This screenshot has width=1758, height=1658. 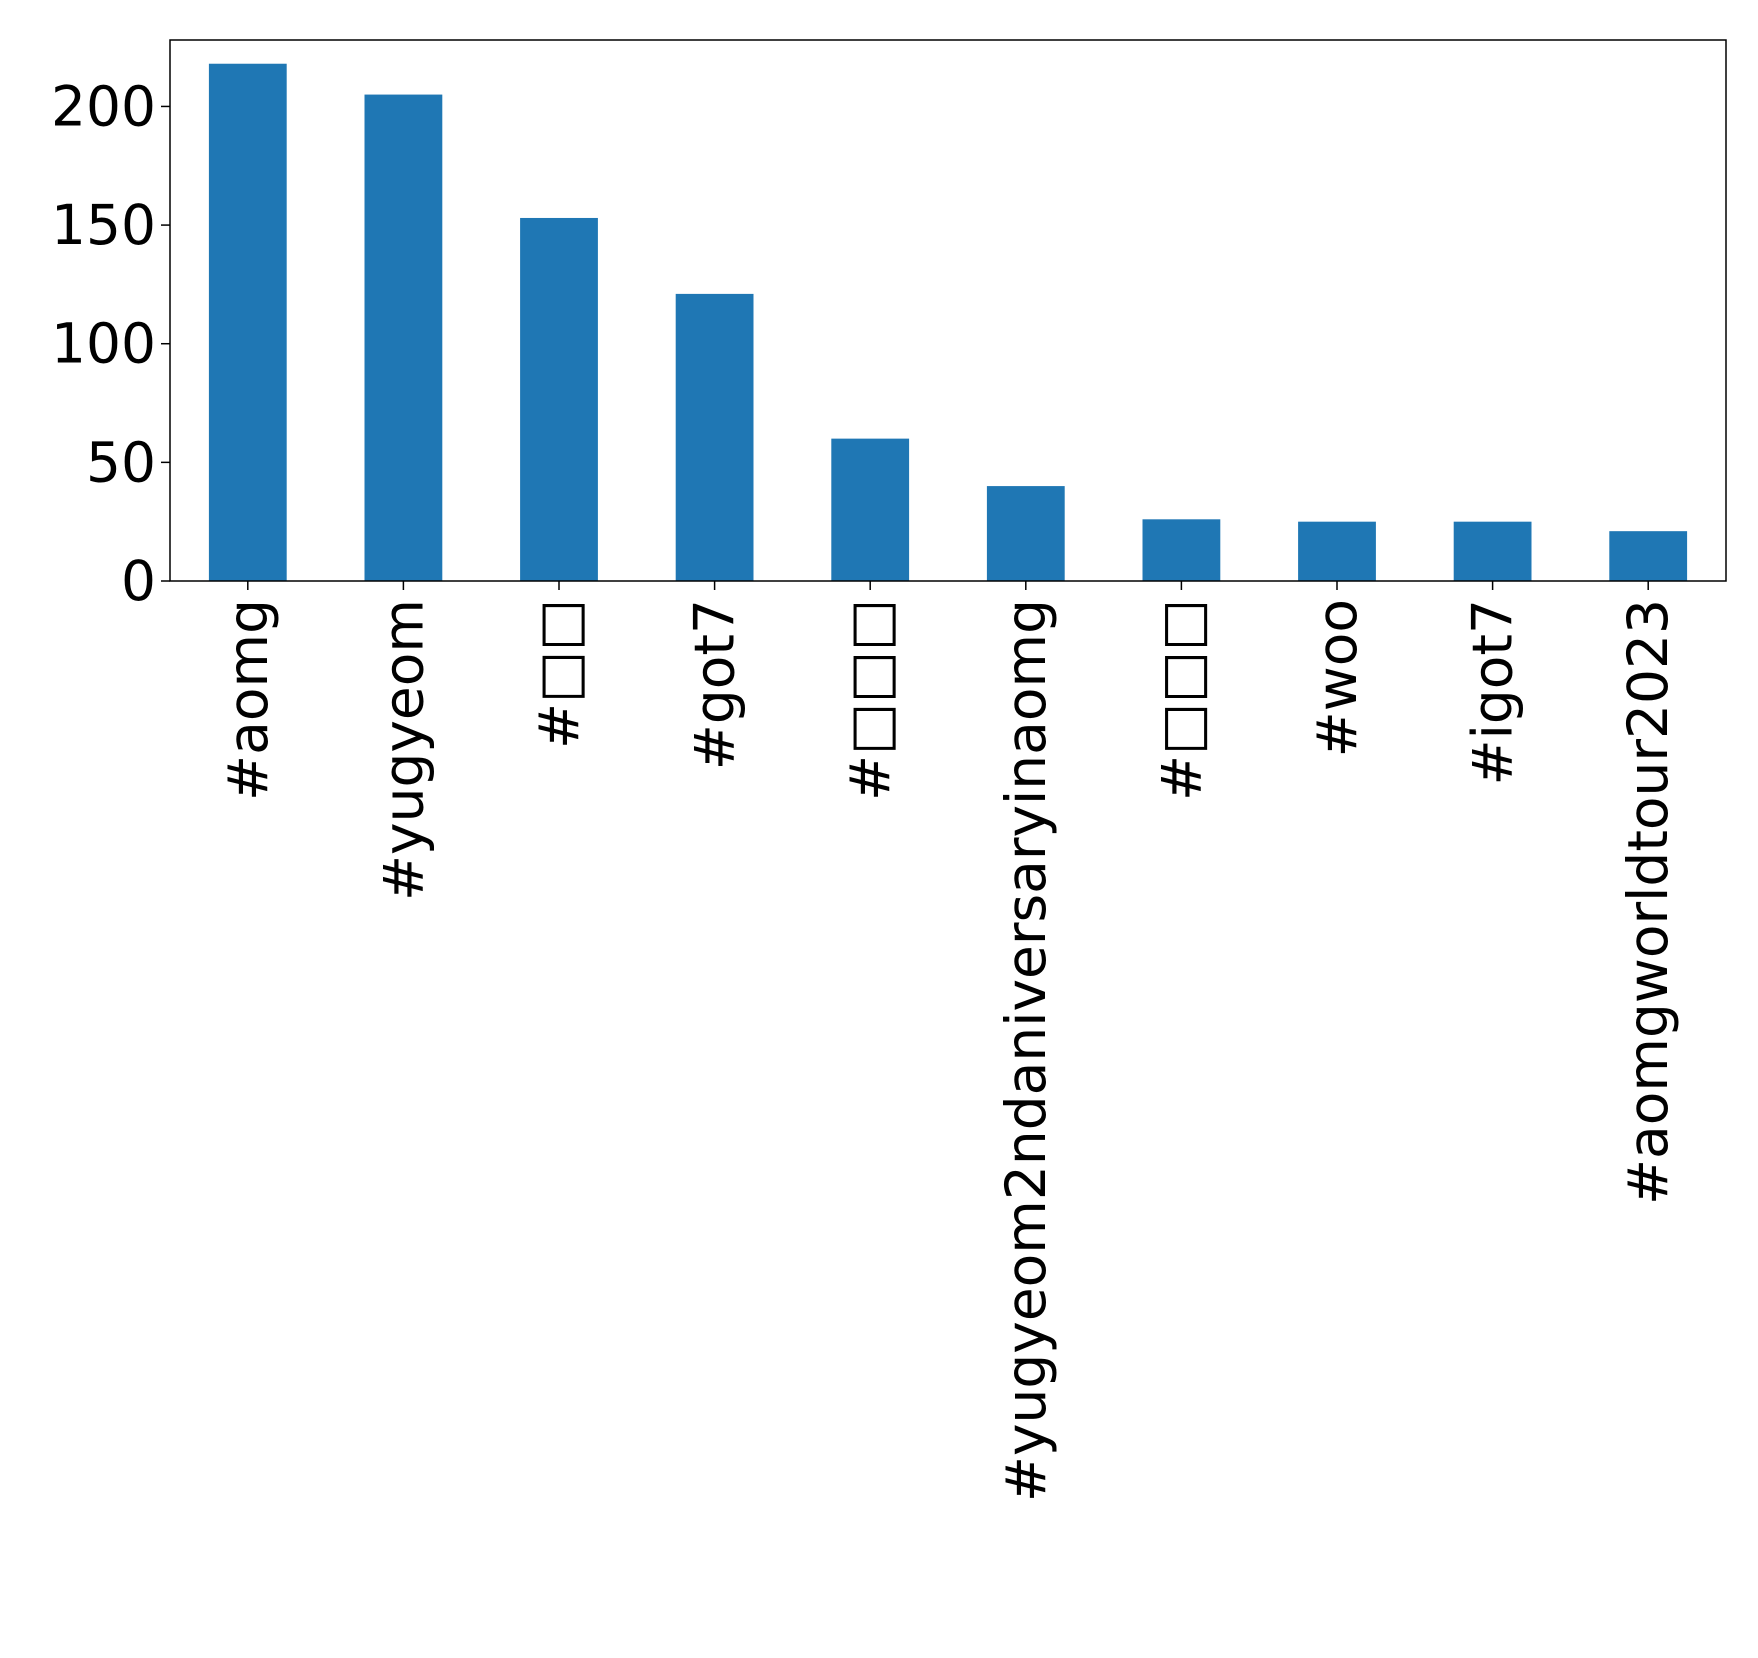 What do you see at coordinates (103, 106) in the screenshot?
I see `y-tick-label-4: 200` at bounding box center [103, 106].